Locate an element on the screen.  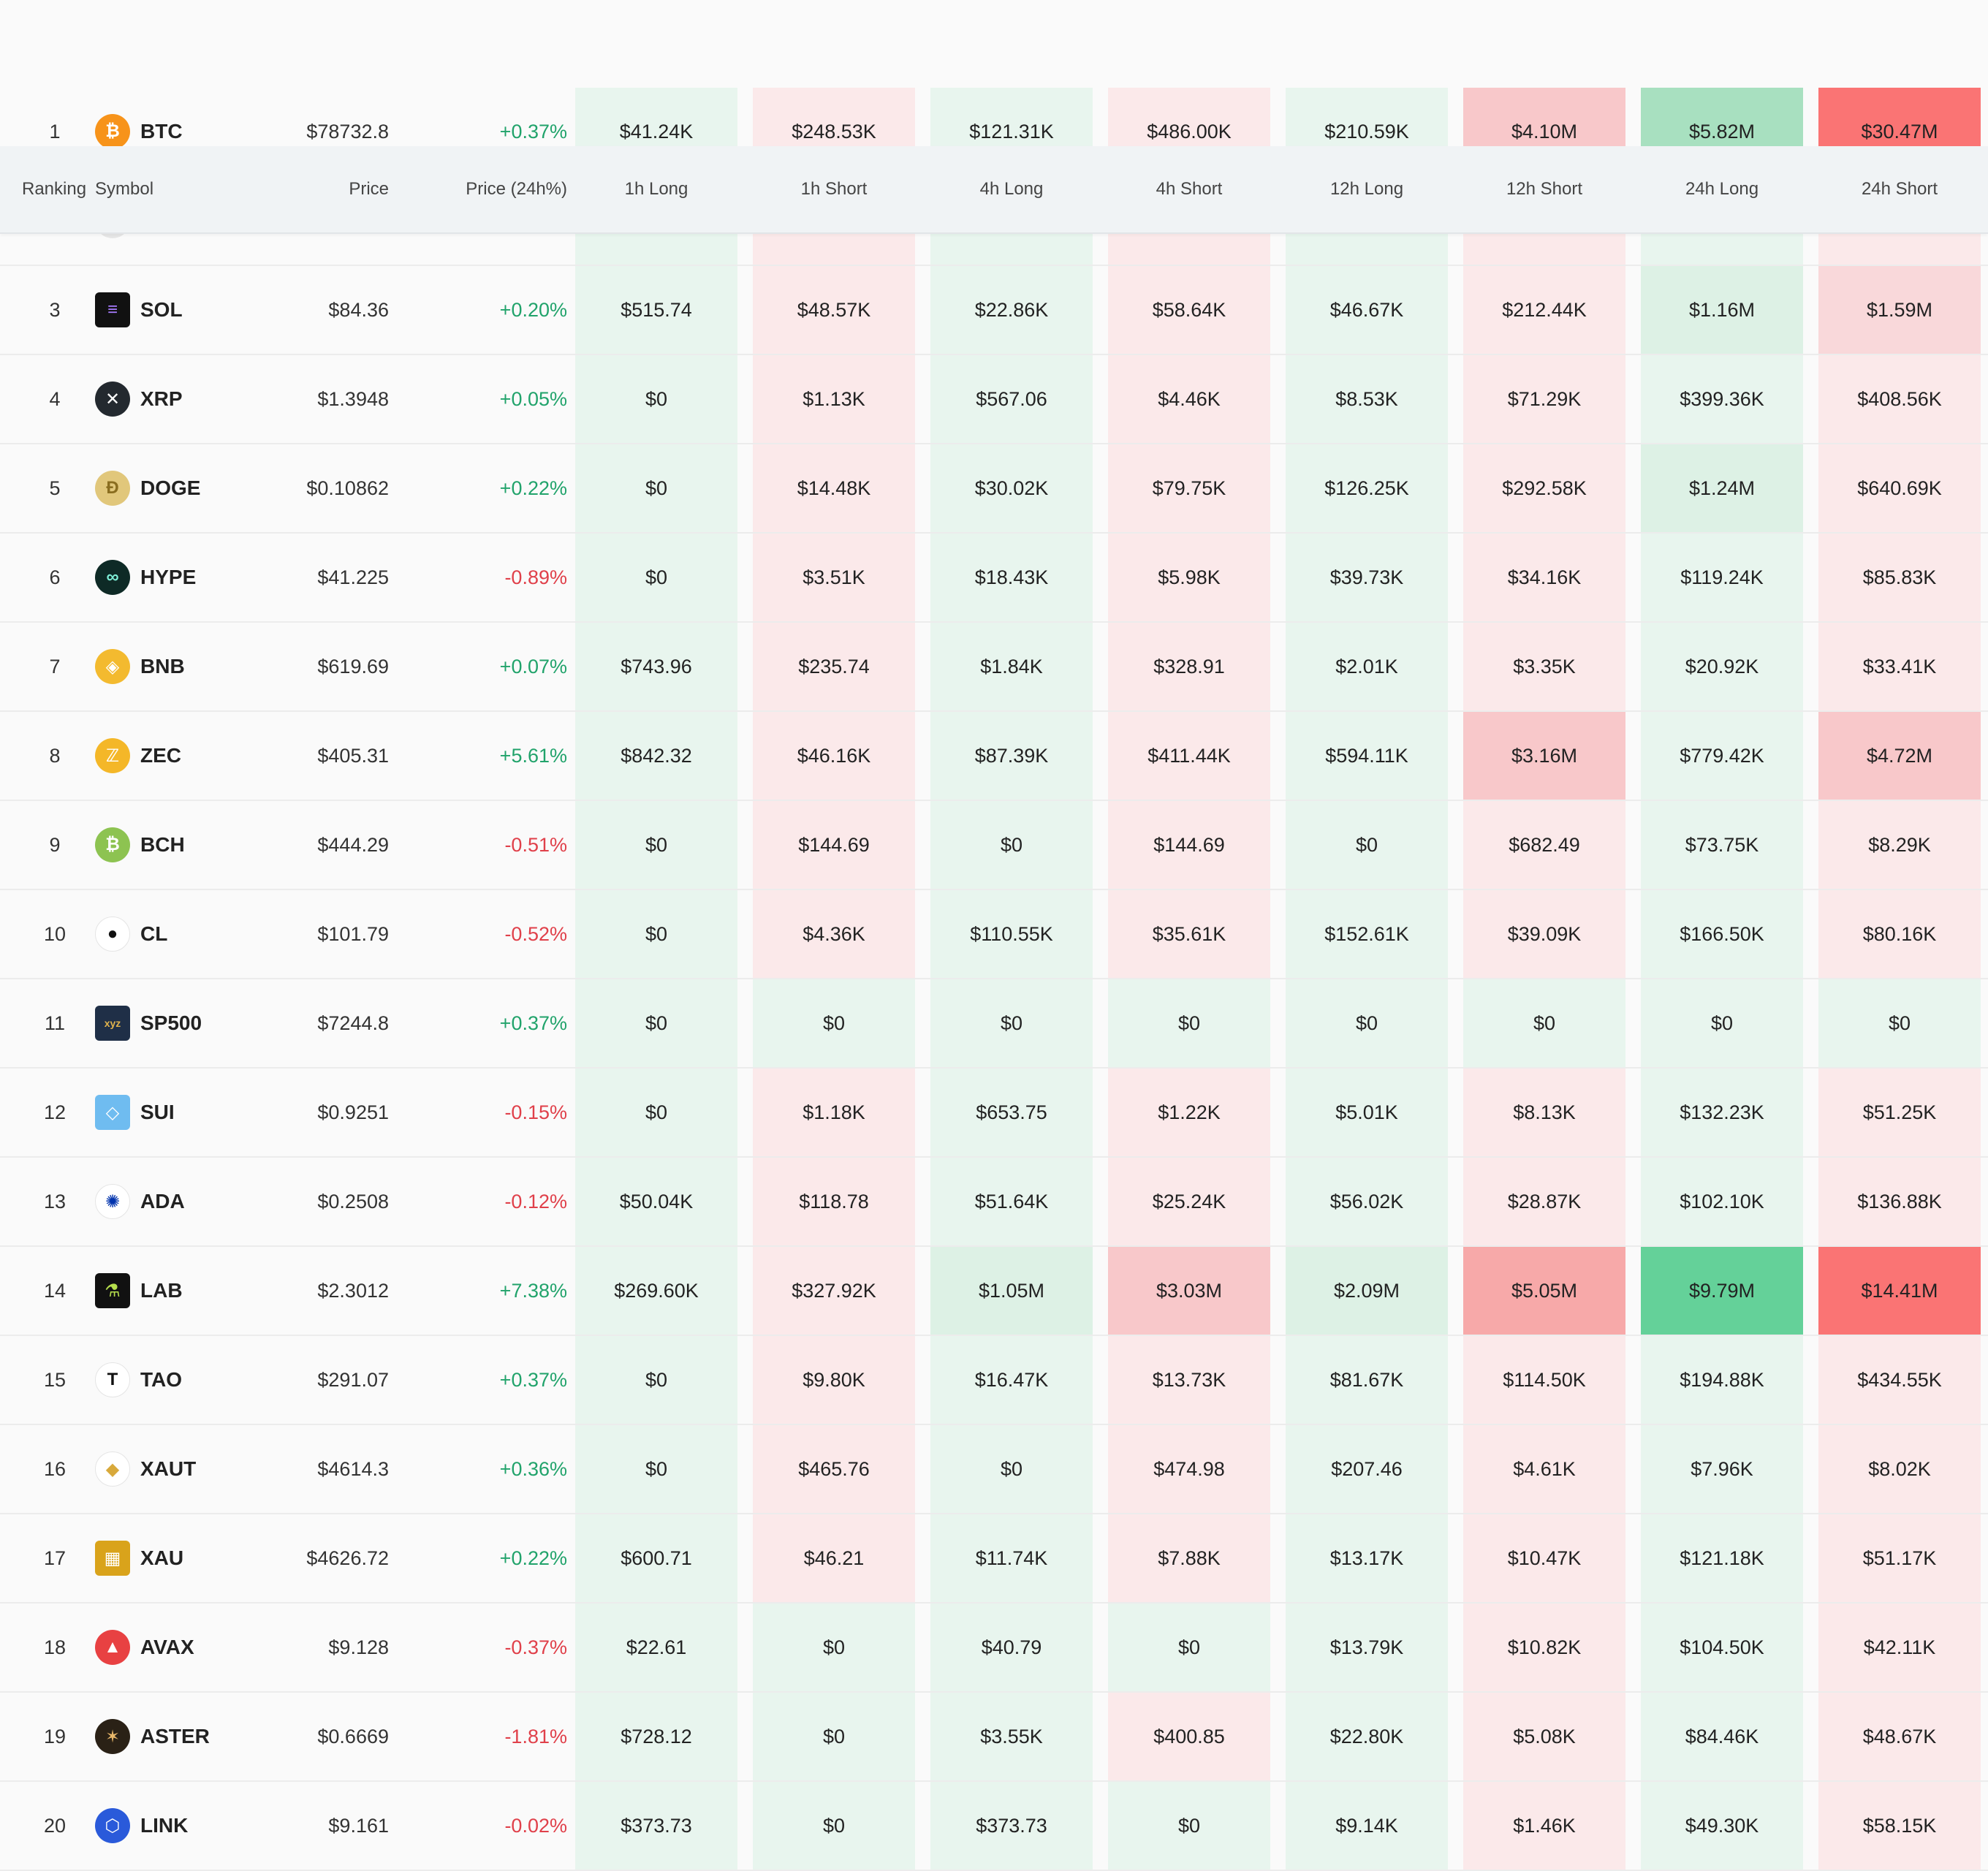
cell-h1-short: $3.51K is located at coordinates (834, 577).